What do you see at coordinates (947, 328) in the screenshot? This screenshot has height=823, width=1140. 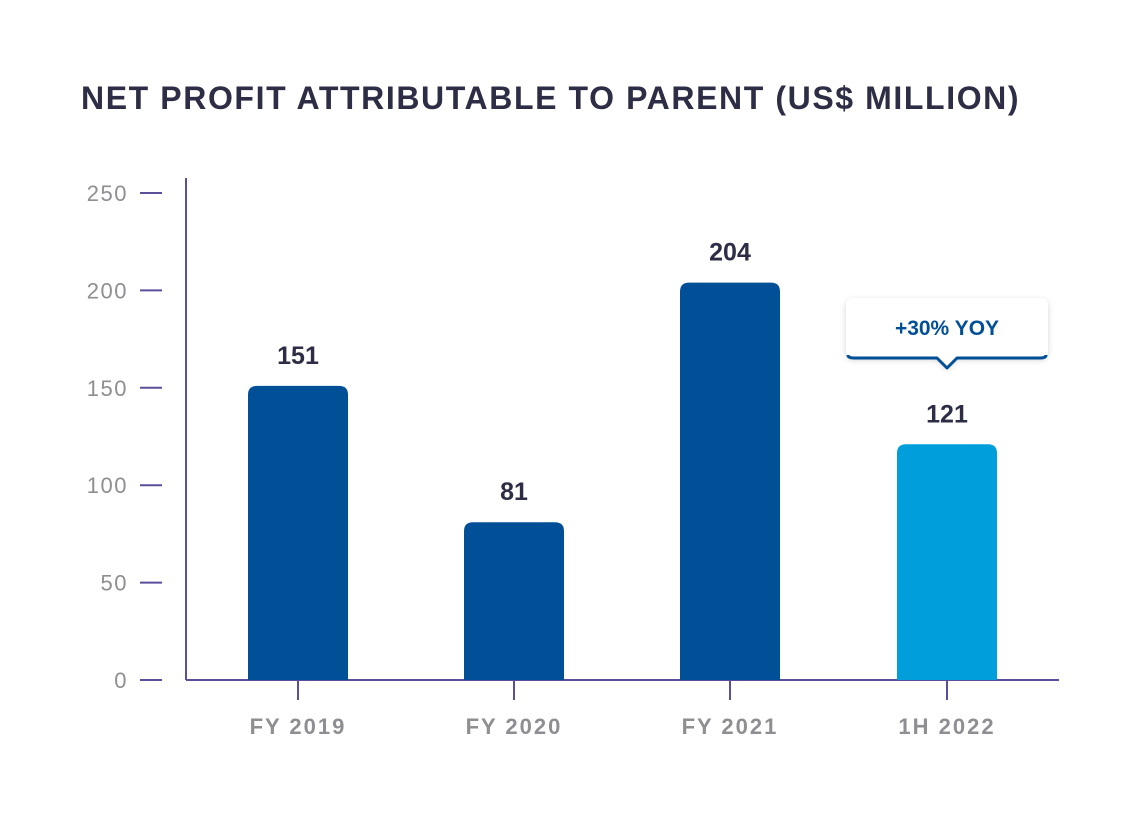 I see `callout-text: +30% YOY` at bounding box center [947, 328].